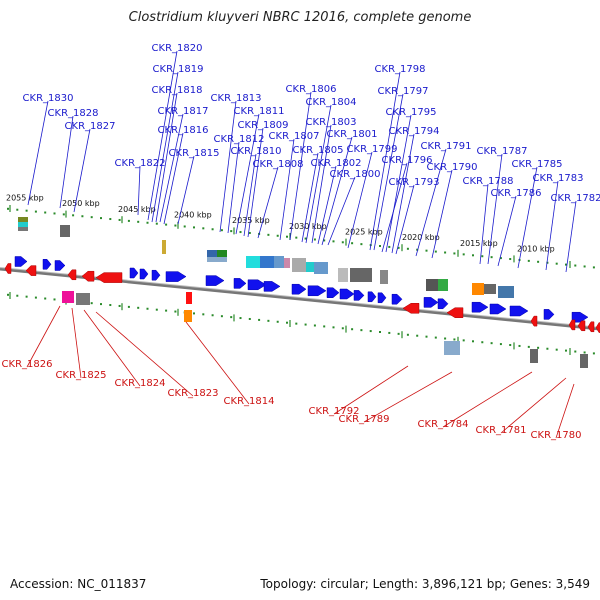  Describe the element at coordinates (259, 111) in the screenshot. I see `label-ckr-1811: CKR_1811` at that location.